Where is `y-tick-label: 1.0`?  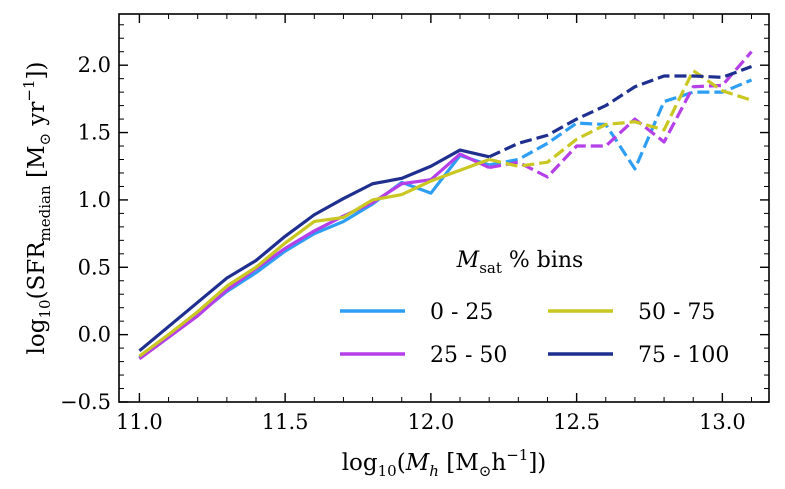
y-tick-label: 1.0 is located at coordinates (94, 200).